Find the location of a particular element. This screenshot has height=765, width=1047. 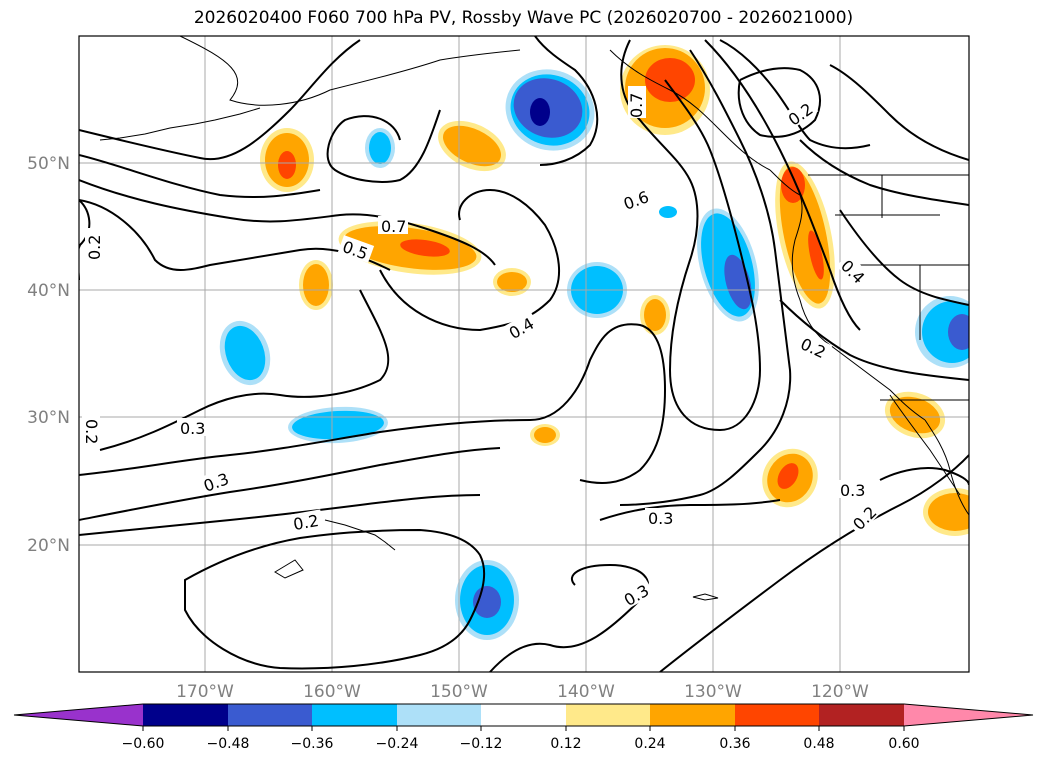

lat-label: 50°N is located at coordinates (48, 164).